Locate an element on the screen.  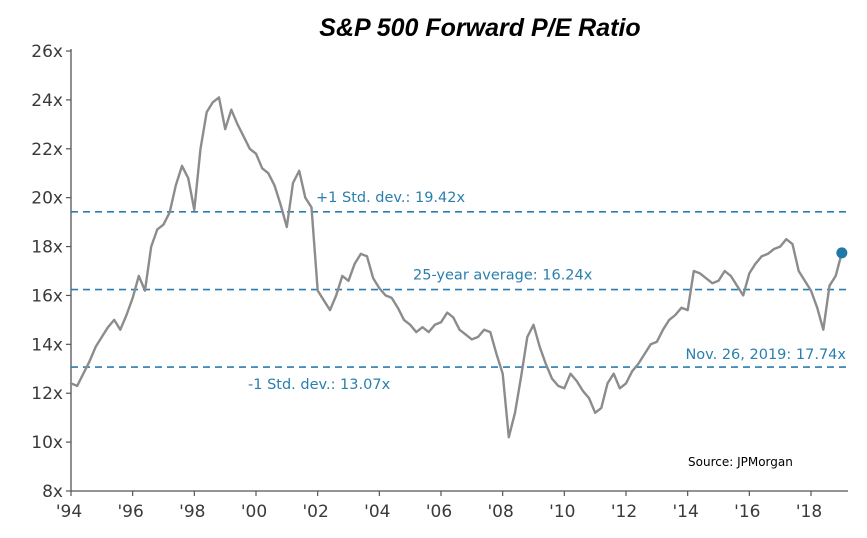
latest-value-label: Nov. 26, 2019: 17.74x is located at coordinates (765, 355).